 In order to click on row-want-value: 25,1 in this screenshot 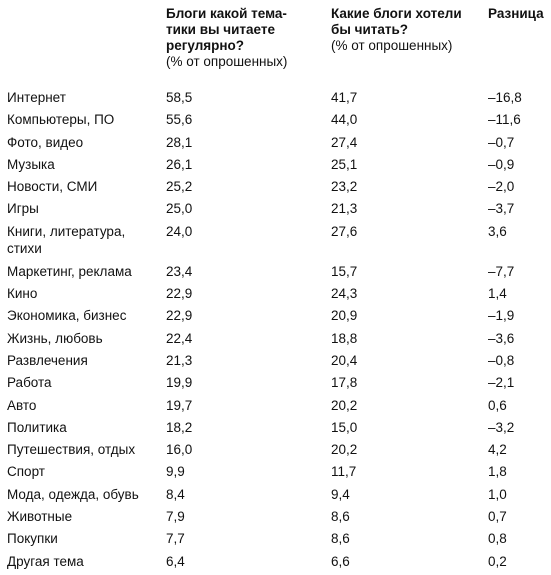, I will do `click(344, 164)`.